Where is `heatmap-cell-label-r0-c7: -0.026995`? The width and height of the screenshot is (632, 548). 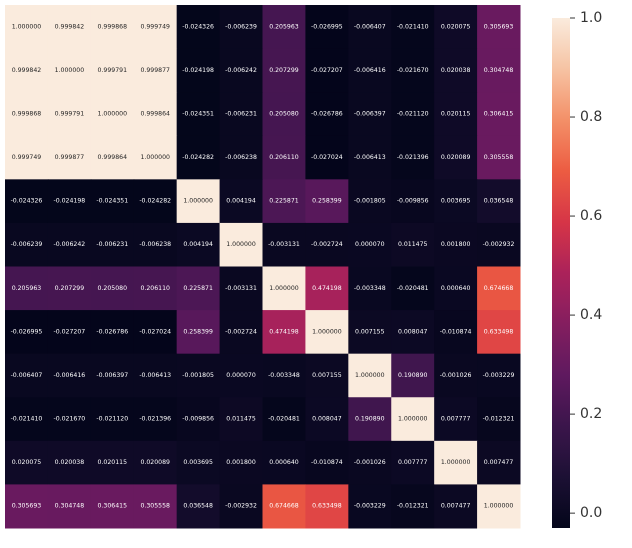
heatmap-cell-label-r0-c7: -0.026995 is located at coordinates (327, 26).